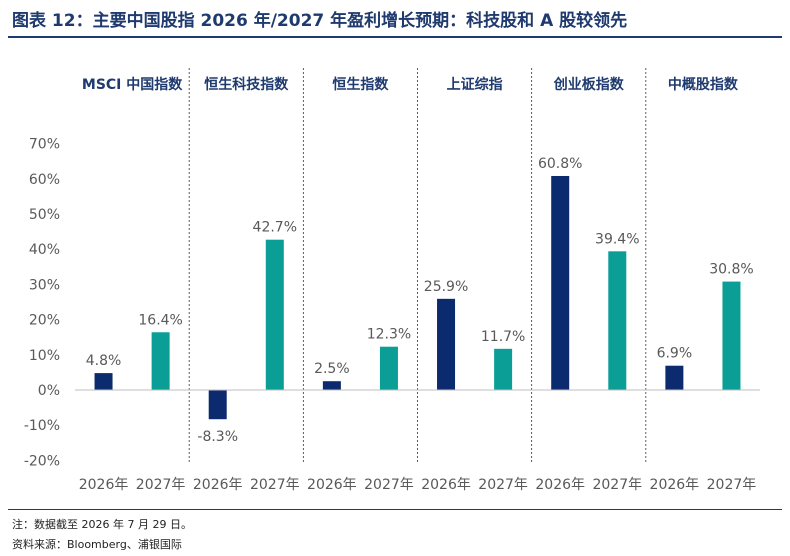  What do you see at coordinates (675, 354) in the screenshot?
I see `data-label: 6.9%` at bounding box center [675, 354].